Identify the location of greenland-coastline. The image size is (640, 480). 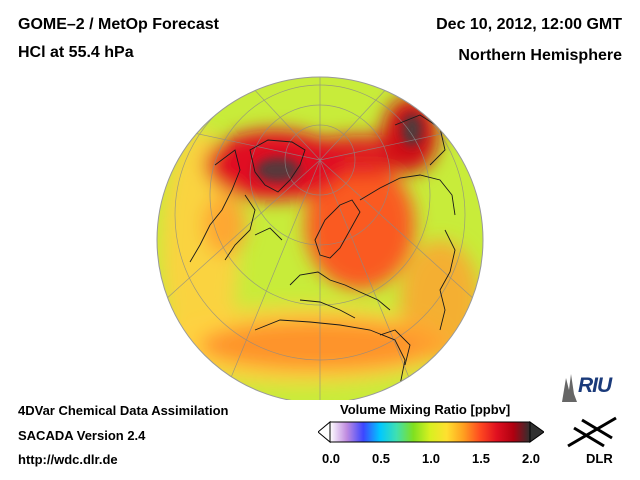
(277, 166).